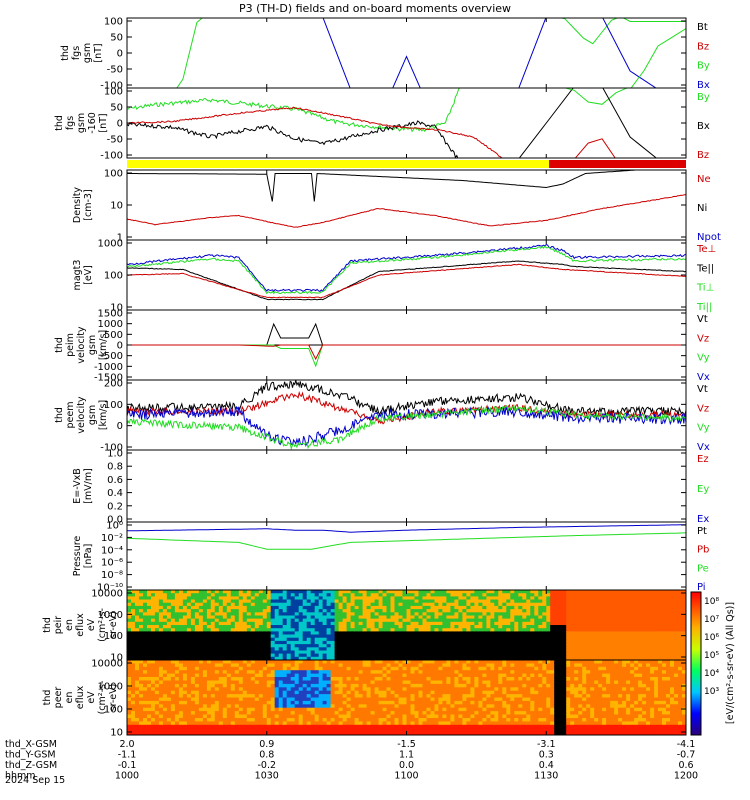 The width and height of the screenshot is (750, 800). Describe the element at coordinates (120, 124) in the screenshot. I see `y-tick-label: 0` at that location.